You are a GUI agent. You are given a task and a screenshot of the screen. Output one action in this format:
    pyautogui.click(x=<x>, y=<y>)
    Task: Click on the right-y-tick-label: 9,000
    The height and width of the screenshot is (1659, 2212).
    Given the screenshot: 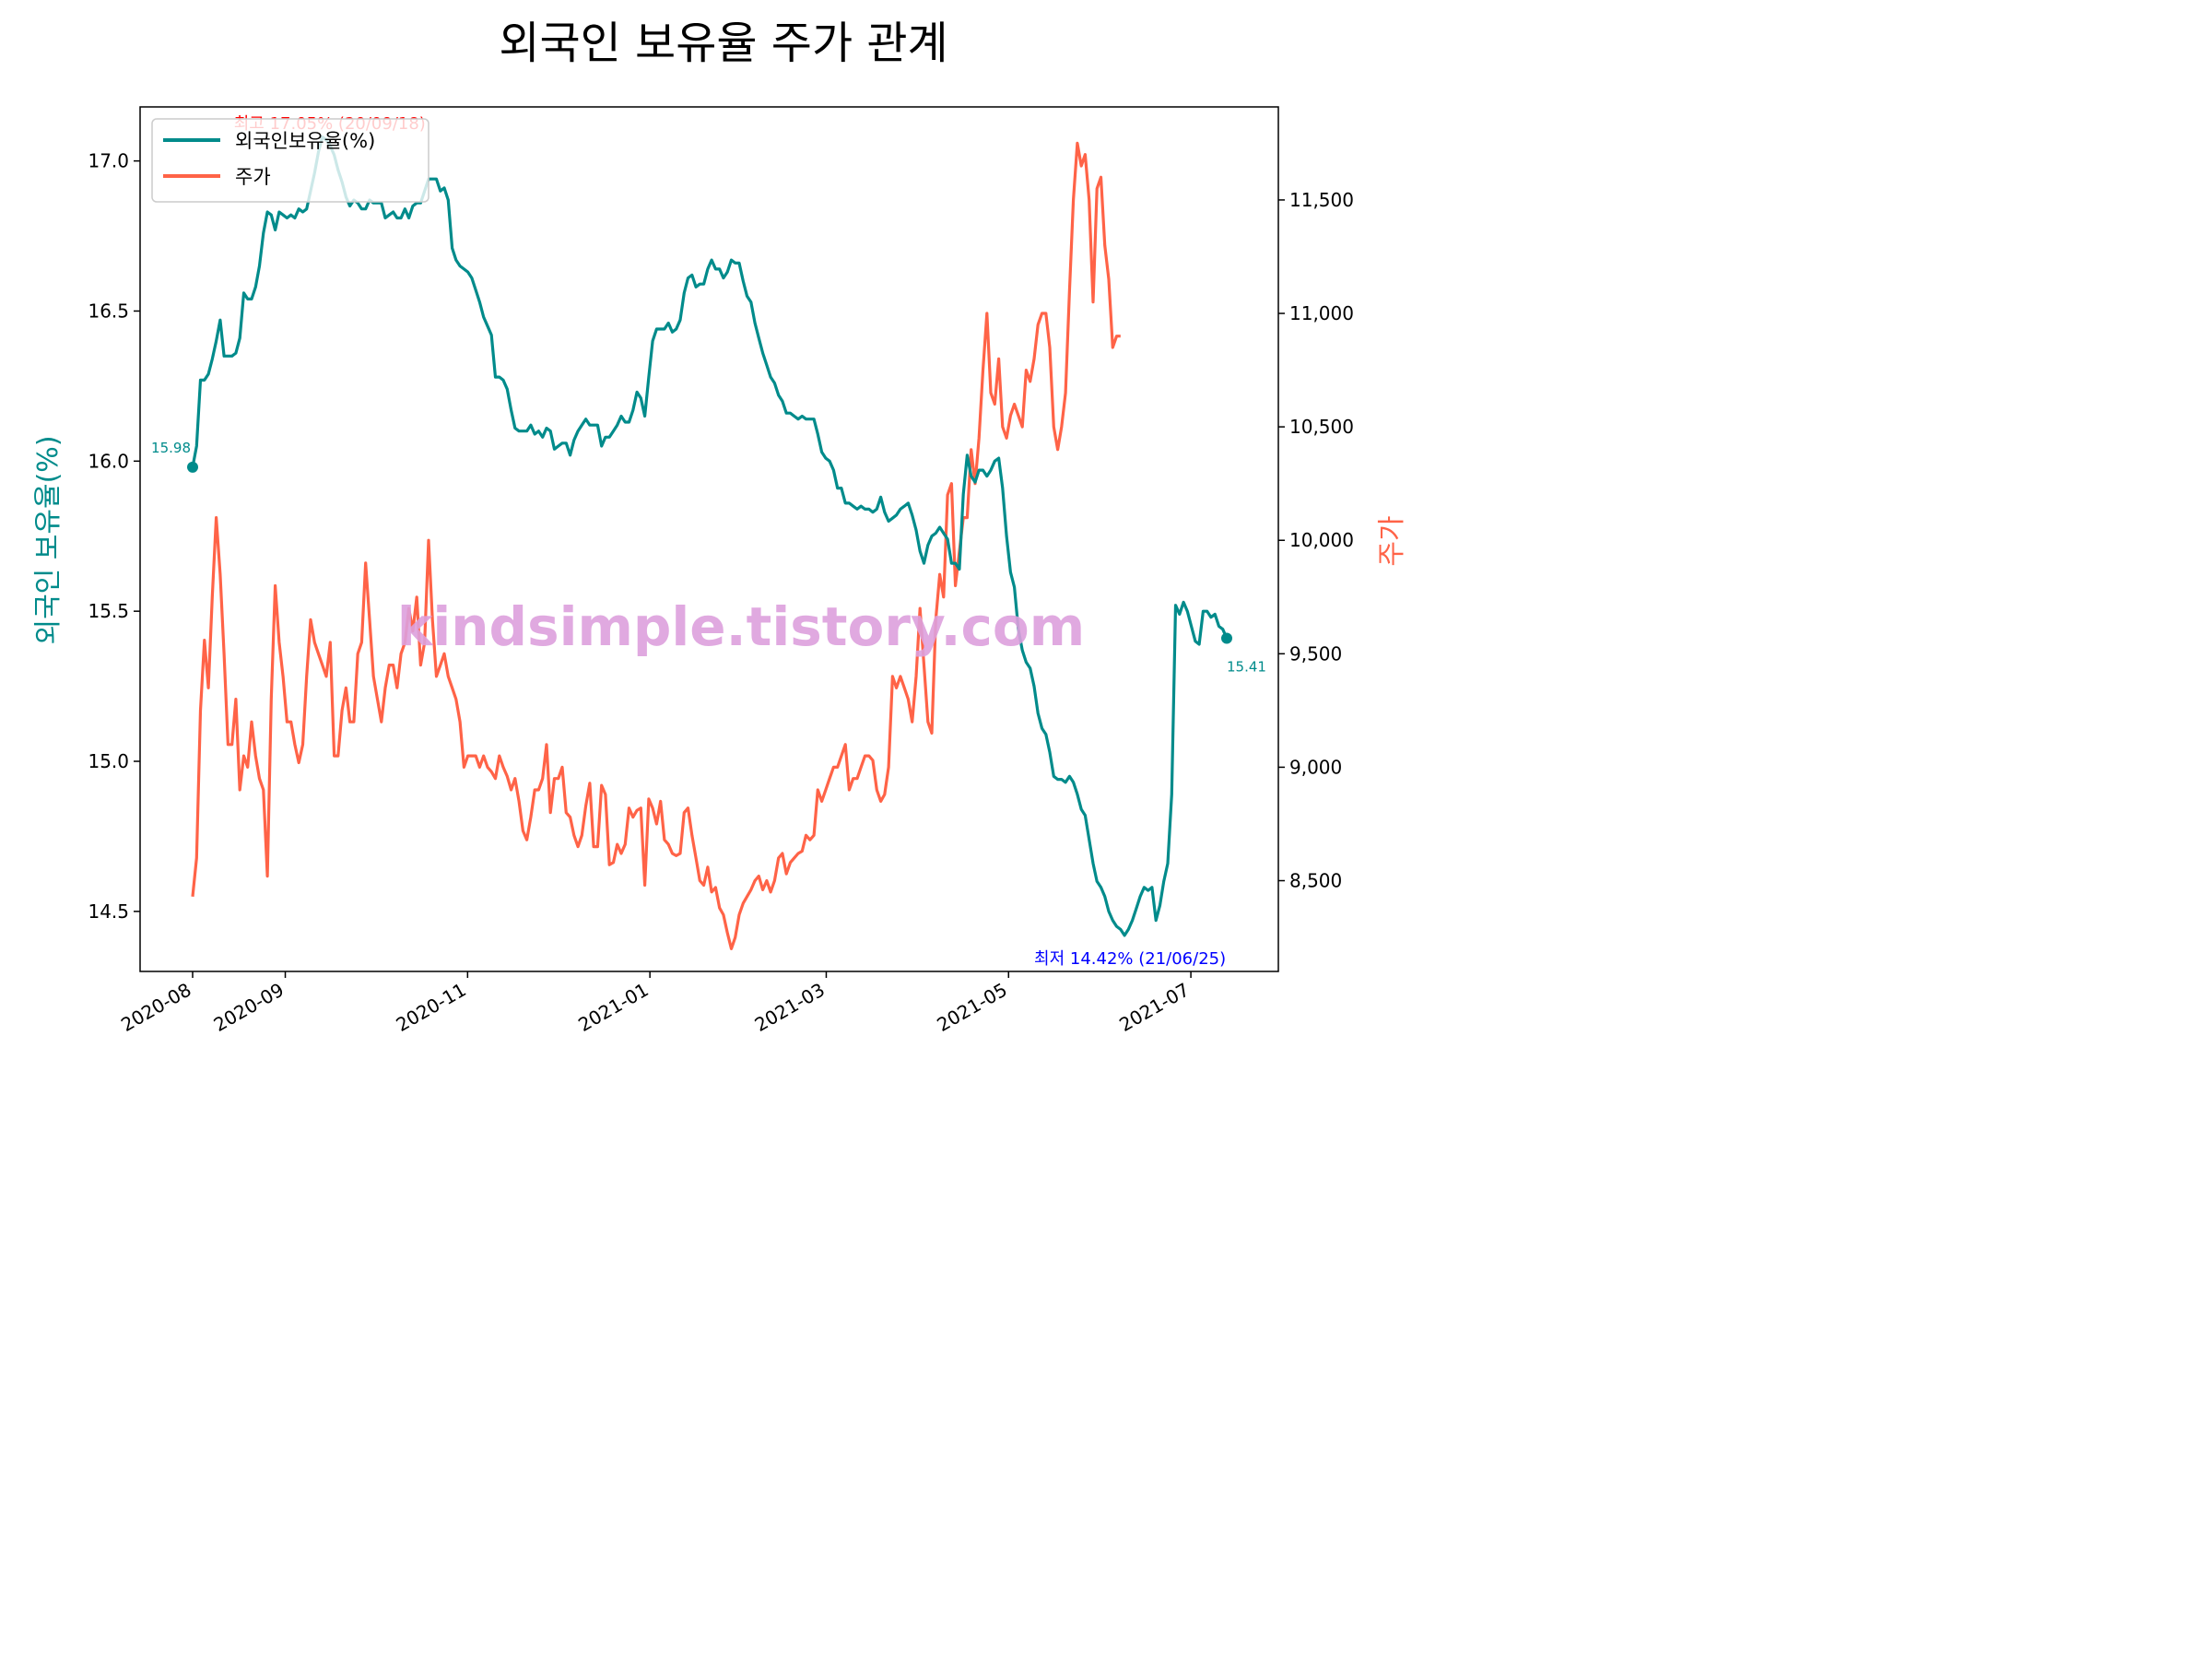 What is the action you would take?
    pyautogui.click(x=1315, y=767)
    